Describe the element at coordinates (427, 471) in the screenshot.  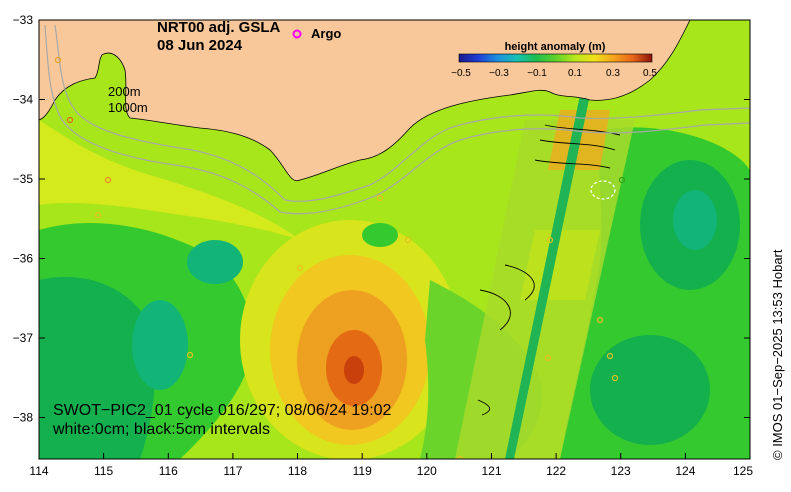
I see `x-tick-label: 120` at that location.